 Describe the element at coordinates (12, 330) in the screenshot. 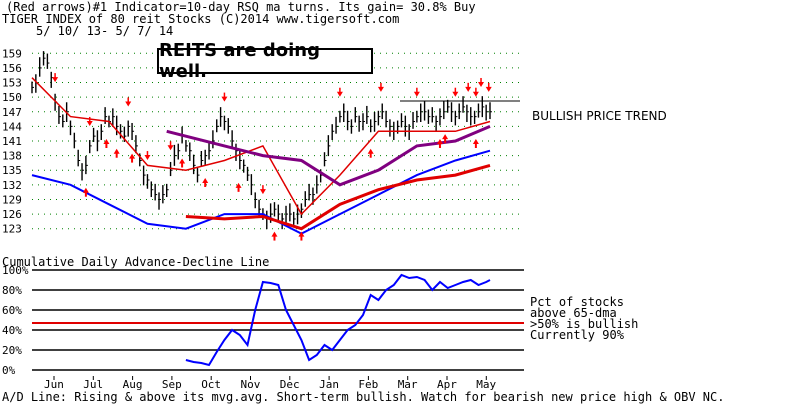

I see `ad-tick-label: 40%` at that location.